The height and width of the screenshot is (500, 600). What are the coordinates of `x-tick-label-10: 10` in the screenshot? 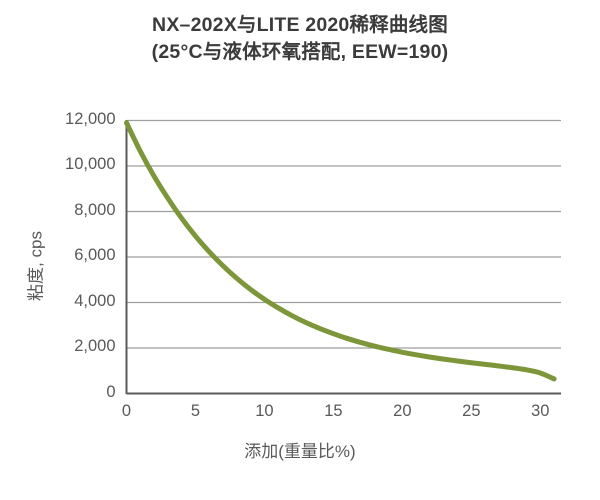 It's located at (264, 410).